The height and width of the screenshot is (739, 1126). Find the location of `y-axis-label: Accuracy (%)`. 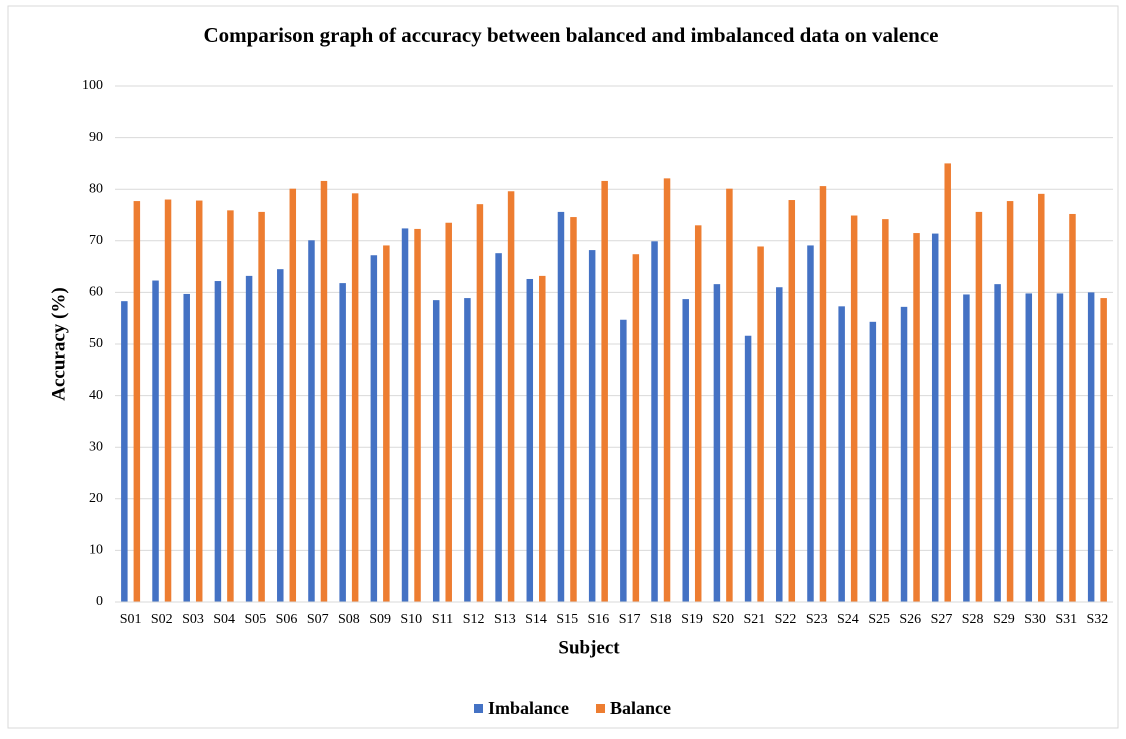

y-axis-label: Accuracy (%) is located at coordinates (58, 343).